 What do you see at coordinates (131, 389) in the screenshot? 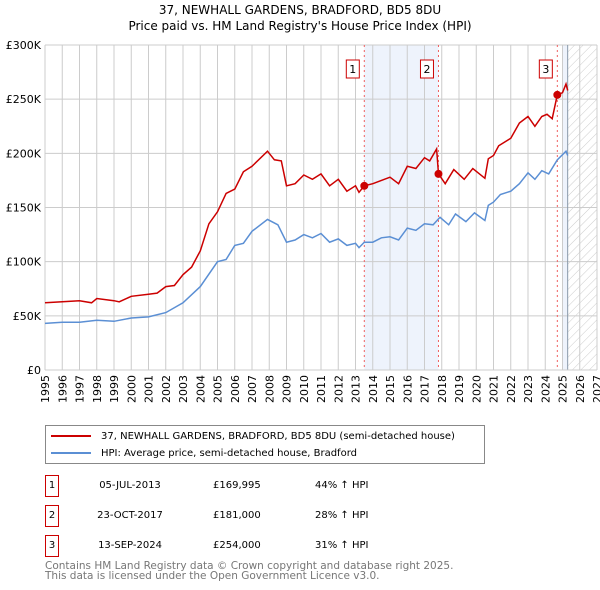
I see `x-tick-label: 2000` at bounding box center [131, 389].